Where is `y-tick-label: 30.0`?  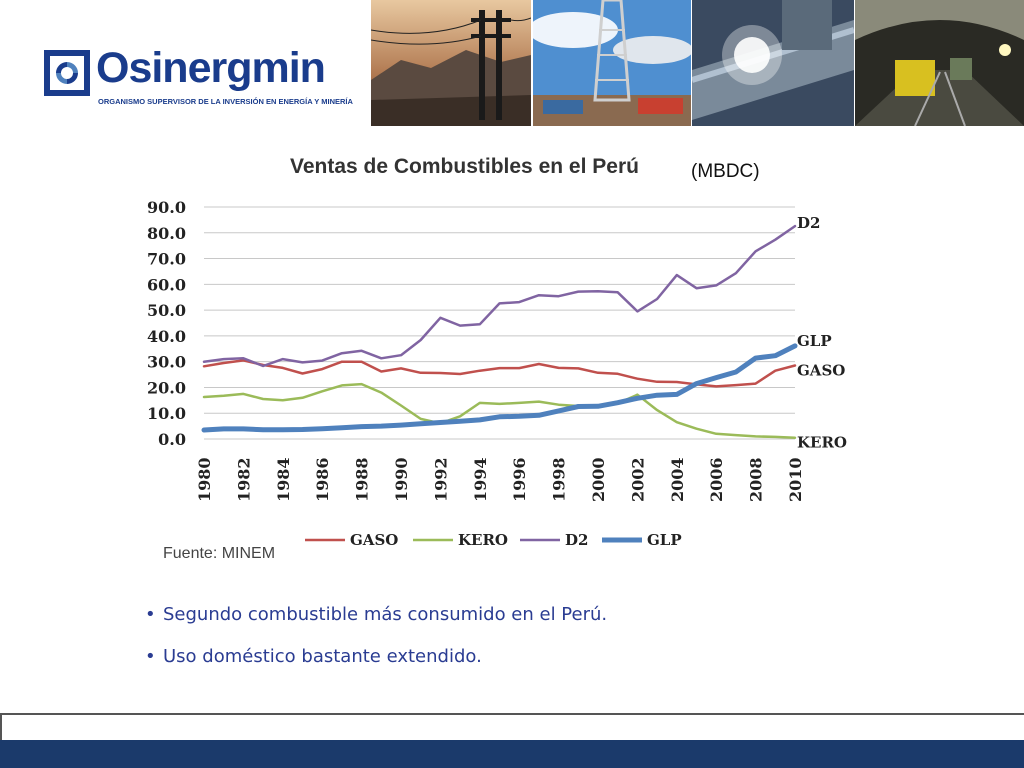
y-tick-label: 30.0 is located at coordinates (166, 362).